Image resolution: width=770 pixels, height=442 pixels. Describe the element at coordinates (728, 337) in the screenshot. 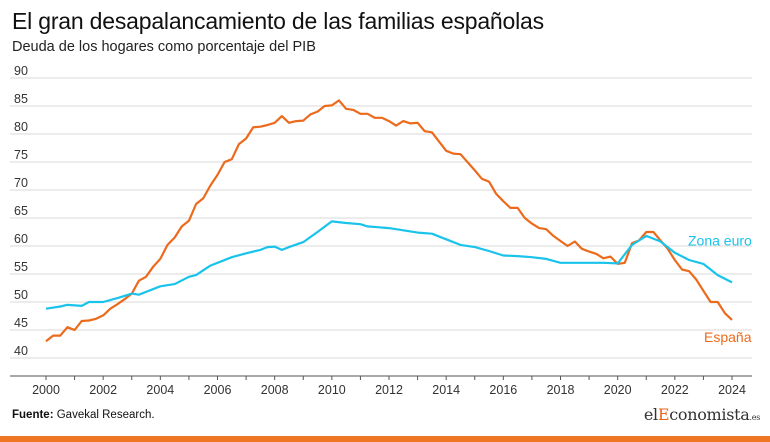

I see `series-label-espana: España` at that location.